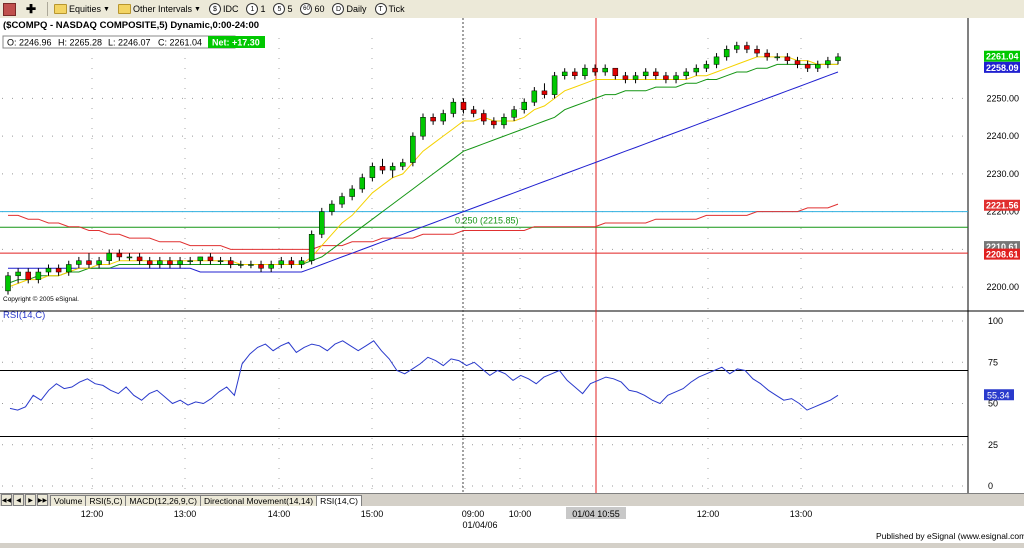  Describe the element at coordinates (279, 9) in the screenshot. I see `interval-circle-icon: 5` at that location.